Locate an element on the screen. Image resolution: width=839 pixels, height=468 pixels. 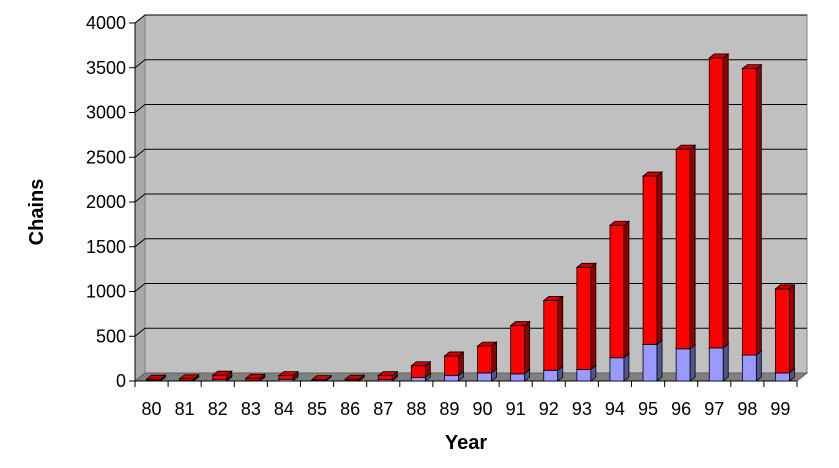
bar-89-s0 is located at coordinates (451, 378).